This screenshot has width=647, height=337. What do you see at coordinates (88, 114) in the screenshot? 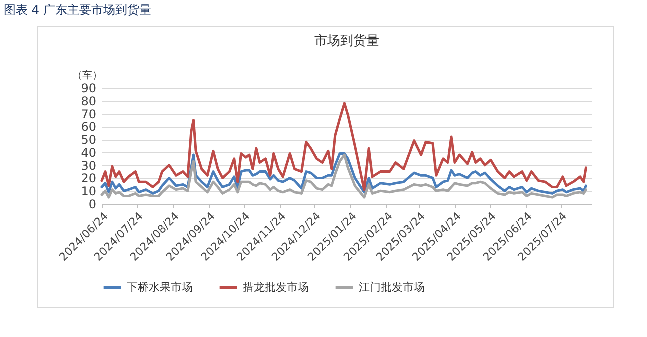
I see `y-tick-label: 70` at bounding box center [88, 114].